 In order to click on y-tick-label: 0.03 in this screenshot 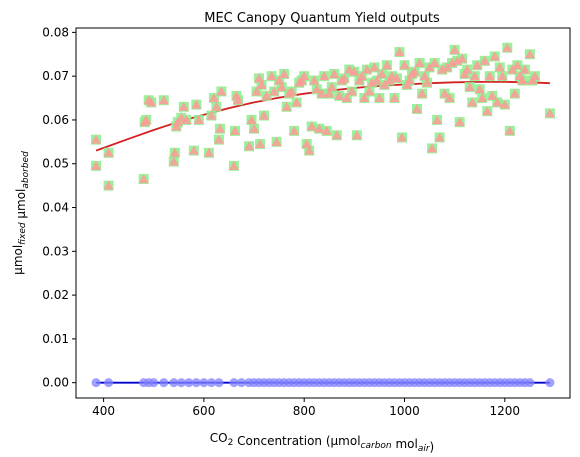, I will do `click(55, 251)`.